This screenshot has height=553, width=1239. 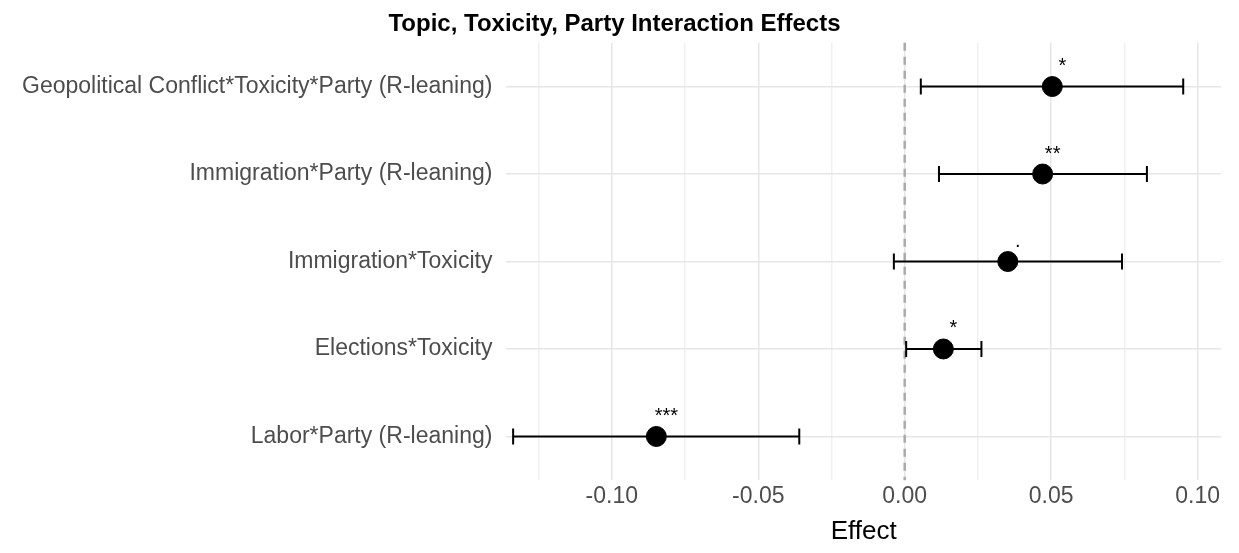 I want to click on x-axis-title: Effect, so click(x=864, y=529).